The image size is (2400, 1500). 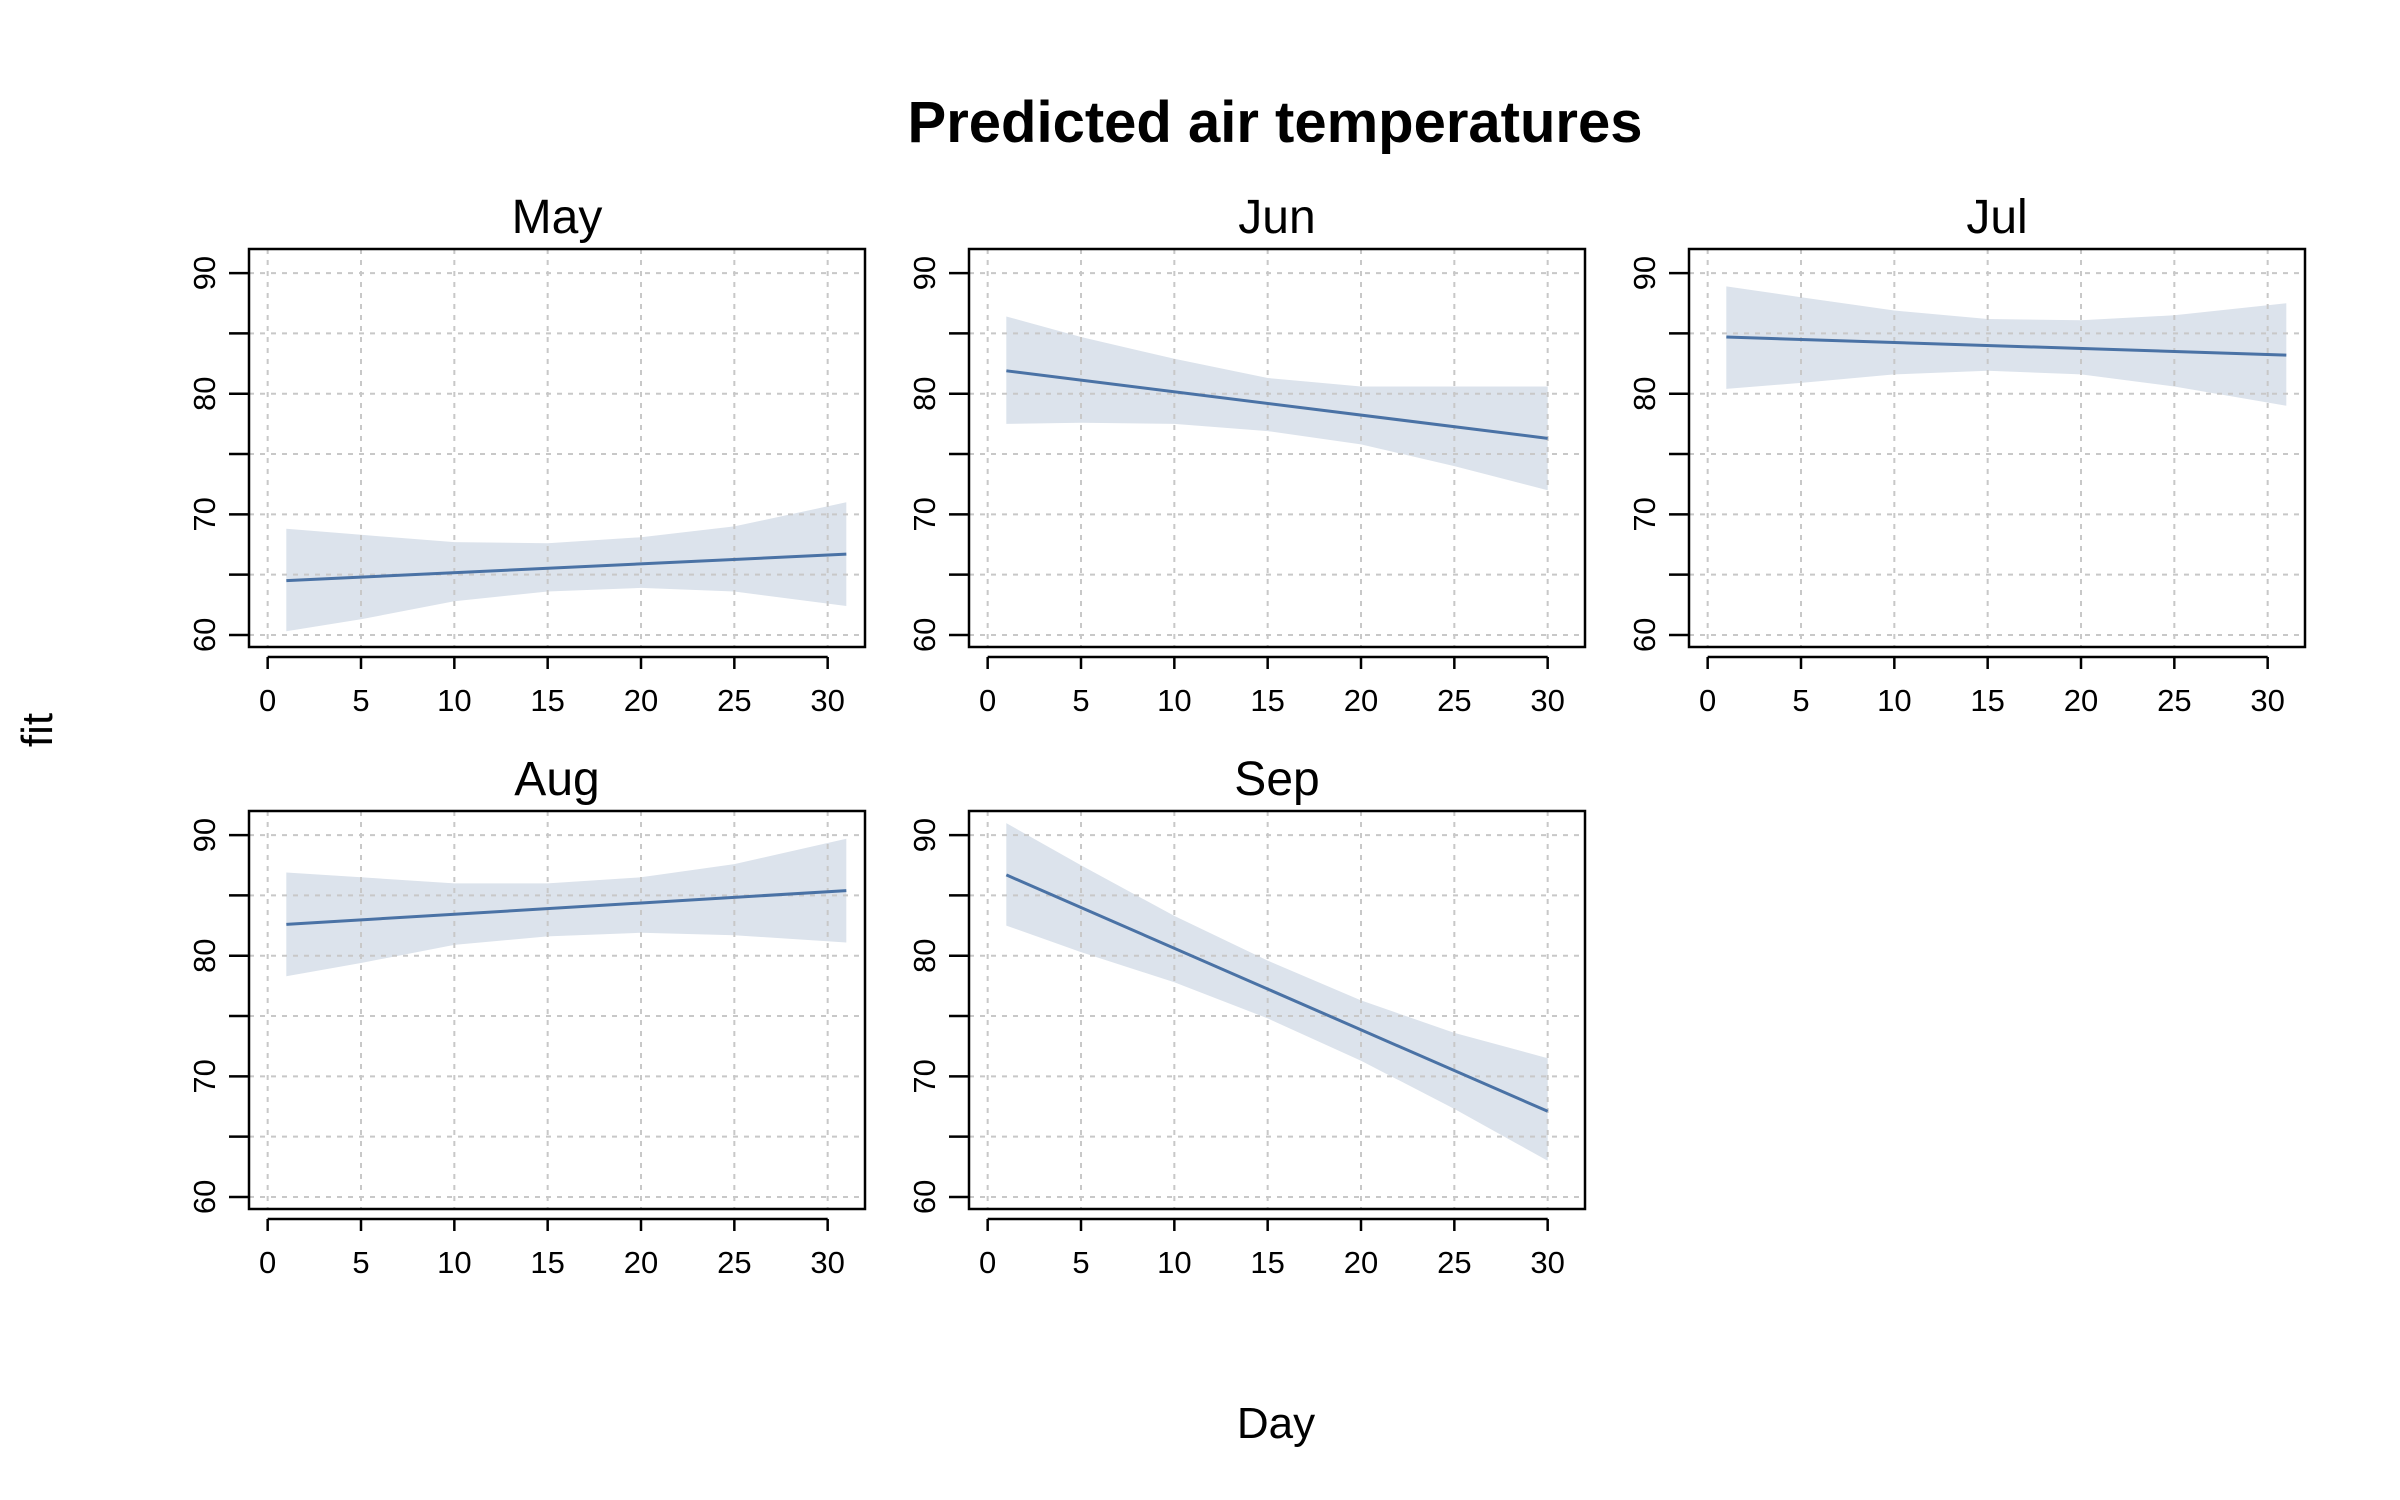 I want to click on y-axis-title: fit, so click(x=37, y=730).